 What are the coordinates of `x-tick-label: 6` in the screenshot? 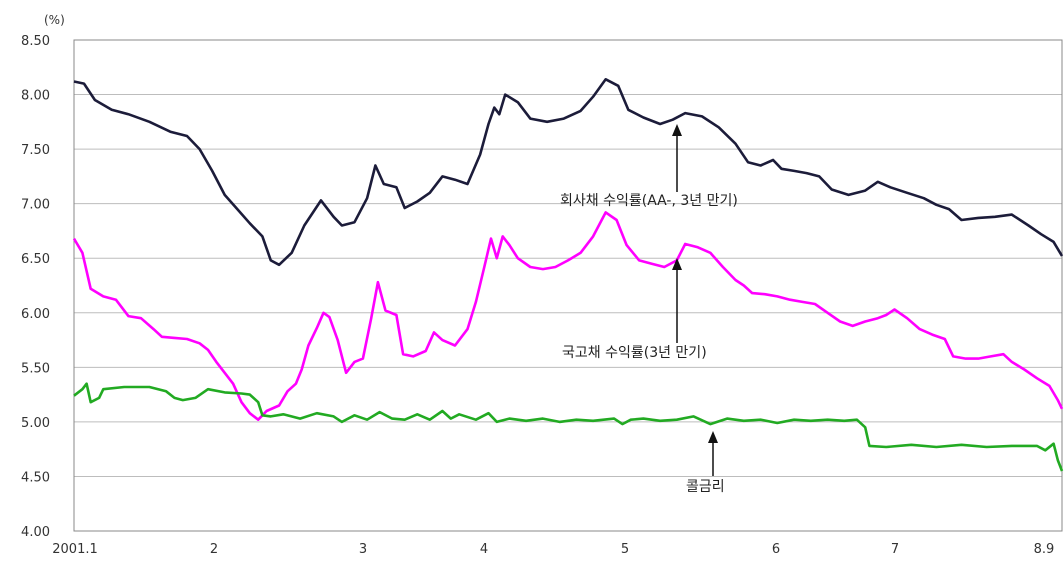 It's located at (776, 549).